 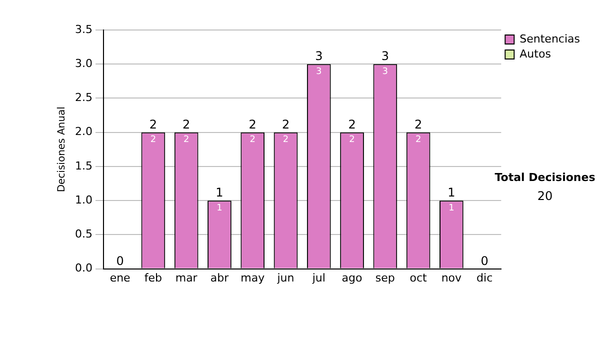 I want to click on y-tick-label: 0.0, so click(x=83, y=268).